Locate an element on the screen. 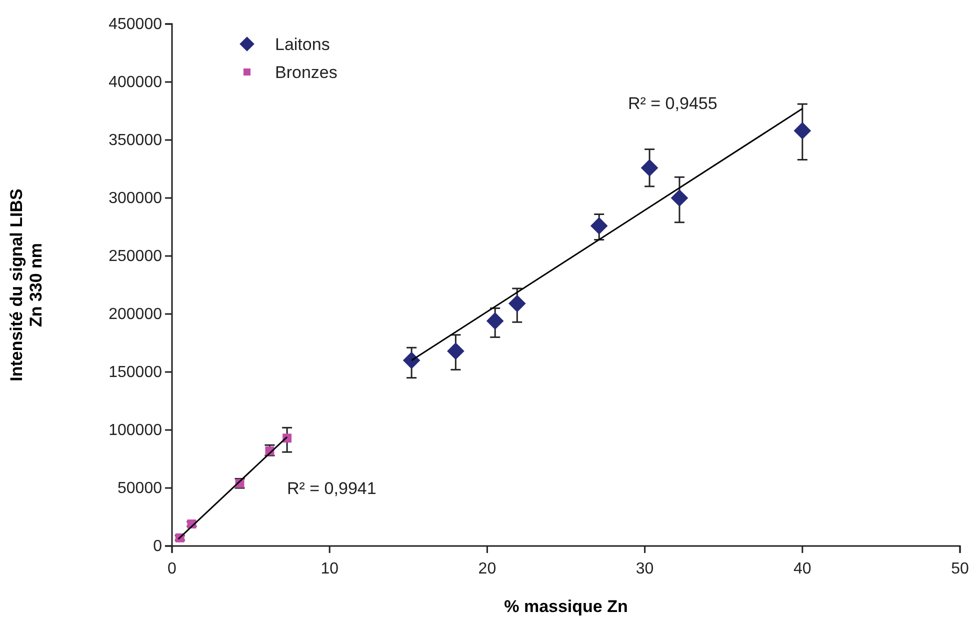 This screenshot has height=625, width=972. y-tick-label: 300000 is located at coordinates (135, 199).